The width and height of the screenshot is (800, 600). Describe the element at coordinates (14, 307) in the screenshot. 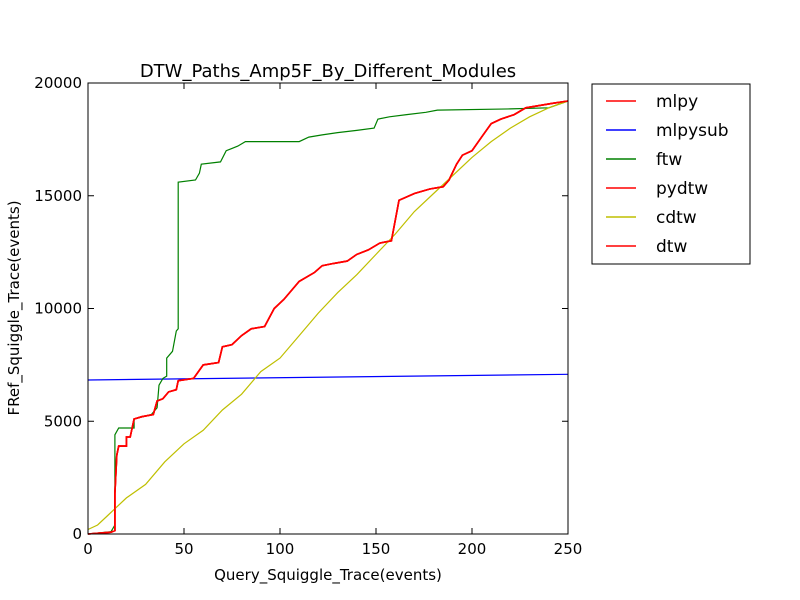

I see `y-axis-label: FRef_Squiggle_Trace(events)` at that location.